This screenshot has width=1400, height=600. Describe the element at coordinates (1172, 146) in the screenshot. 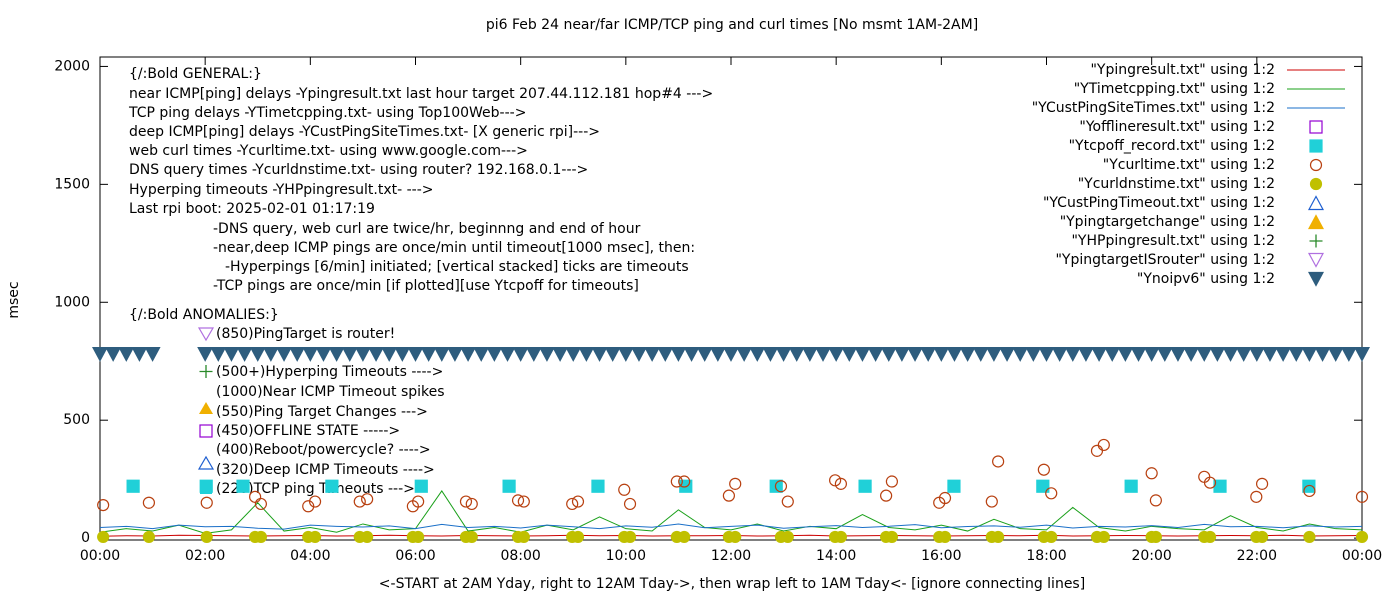

I see `legend-label: "Ytcpoff_record.txt" using 1:2` at that location.